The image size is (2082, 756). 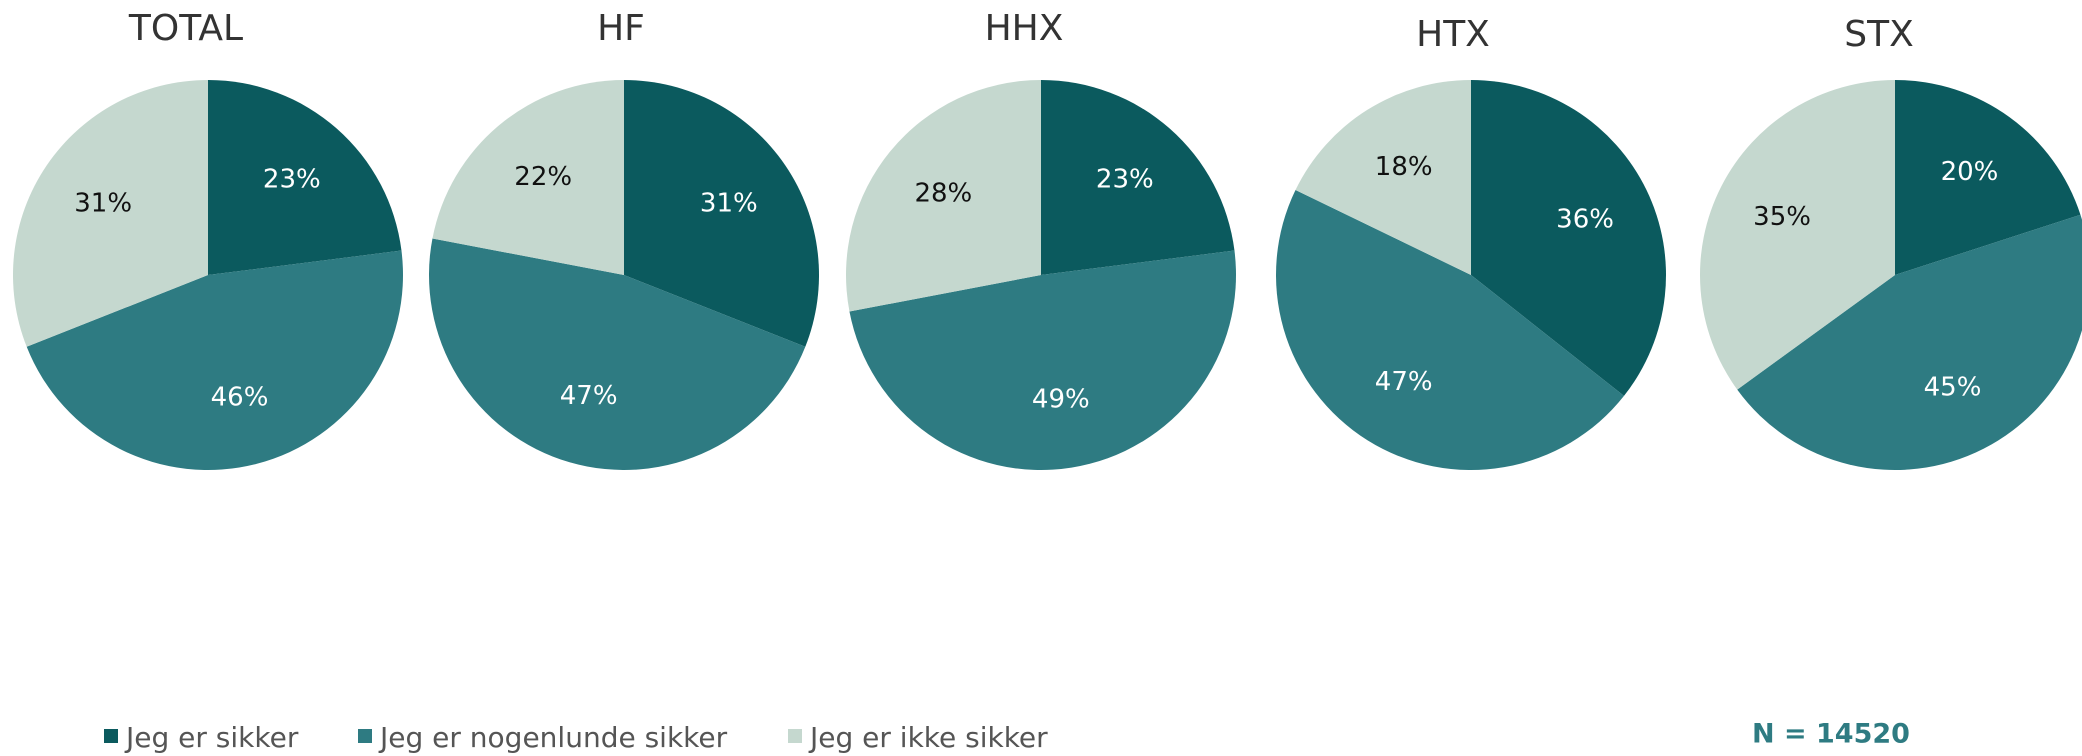 I want to click on chart-title: TOTAL, so click(x=185, y=28).